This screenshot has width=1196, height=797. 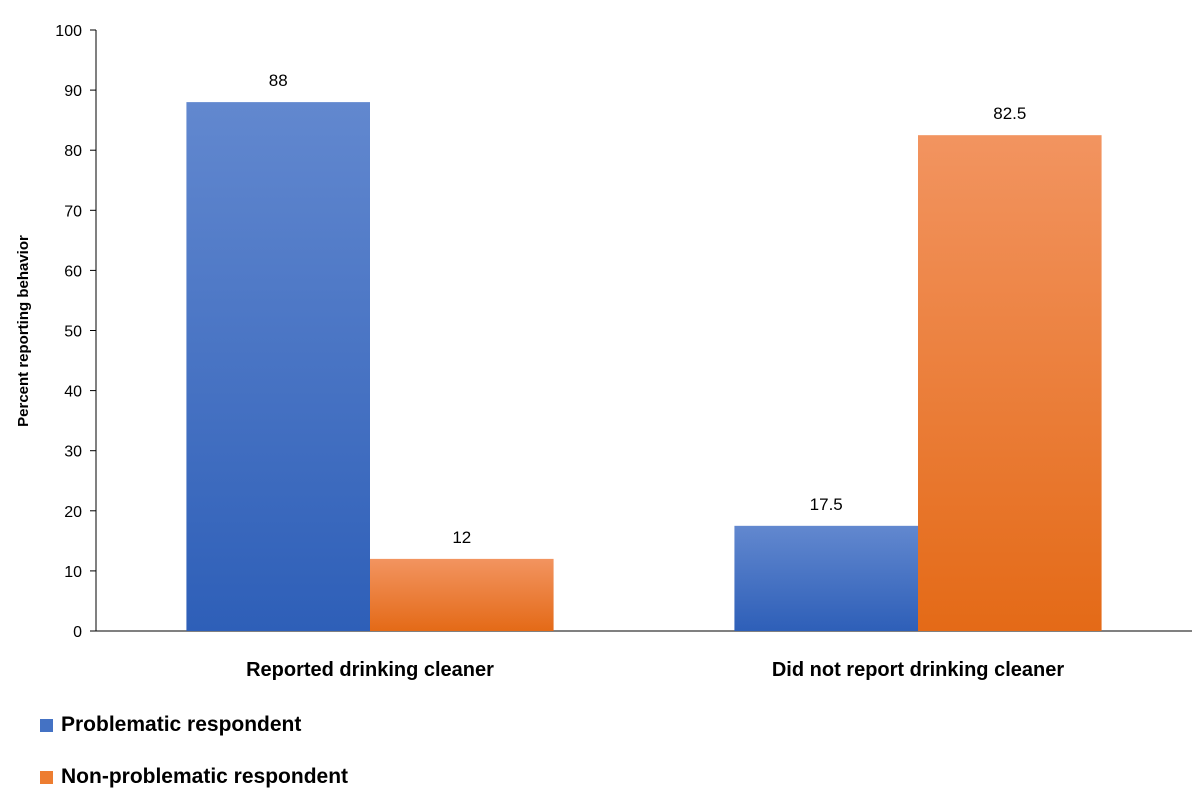 What do you see at coordinates (73, 91) in the screenshot?
I see `y-tick-label: 90` at bounding box center [73, 91].